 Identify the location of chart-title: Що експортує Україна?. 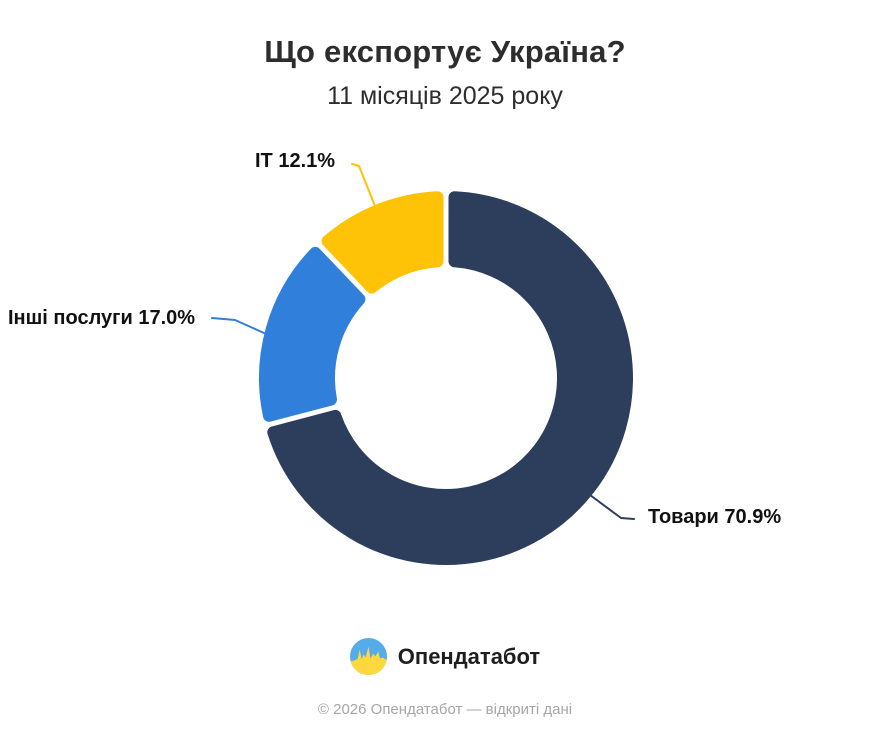
(445, 51).